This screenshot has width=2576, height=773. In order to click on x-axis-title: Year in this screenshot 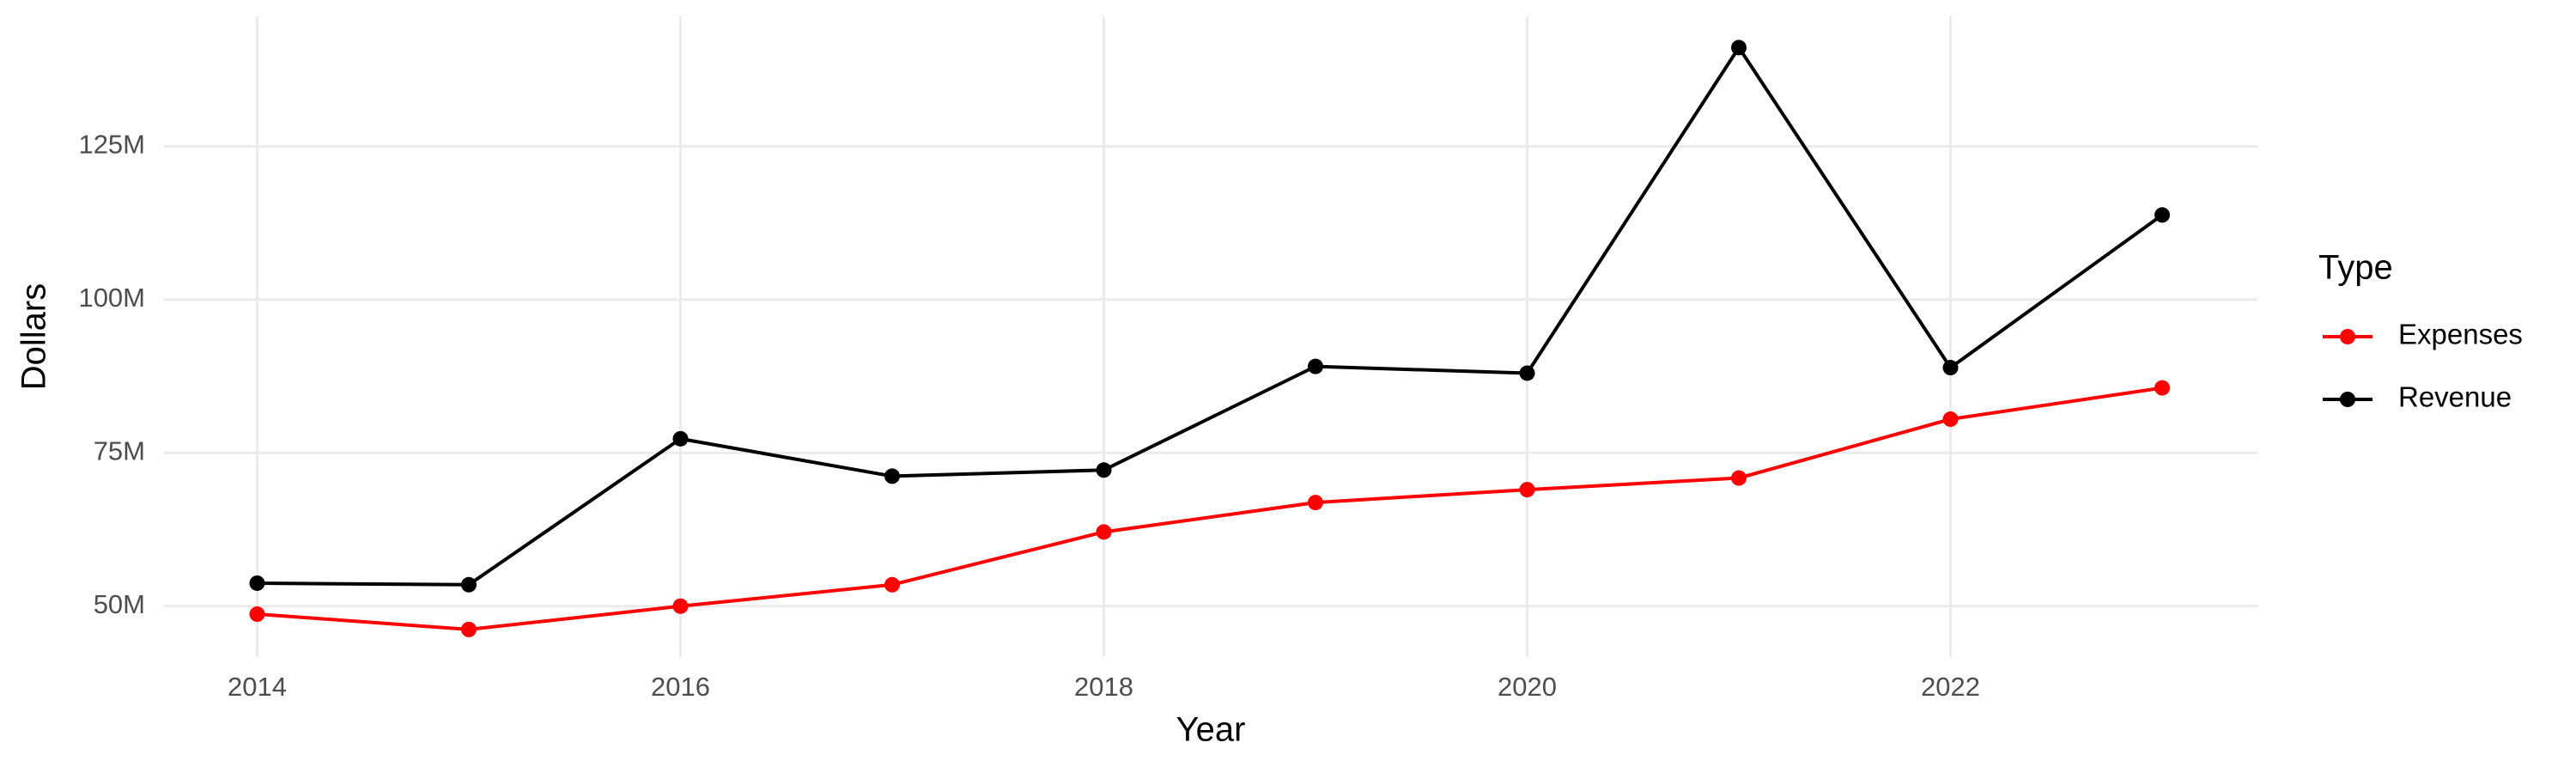, I will do `click(1211, 730)`.